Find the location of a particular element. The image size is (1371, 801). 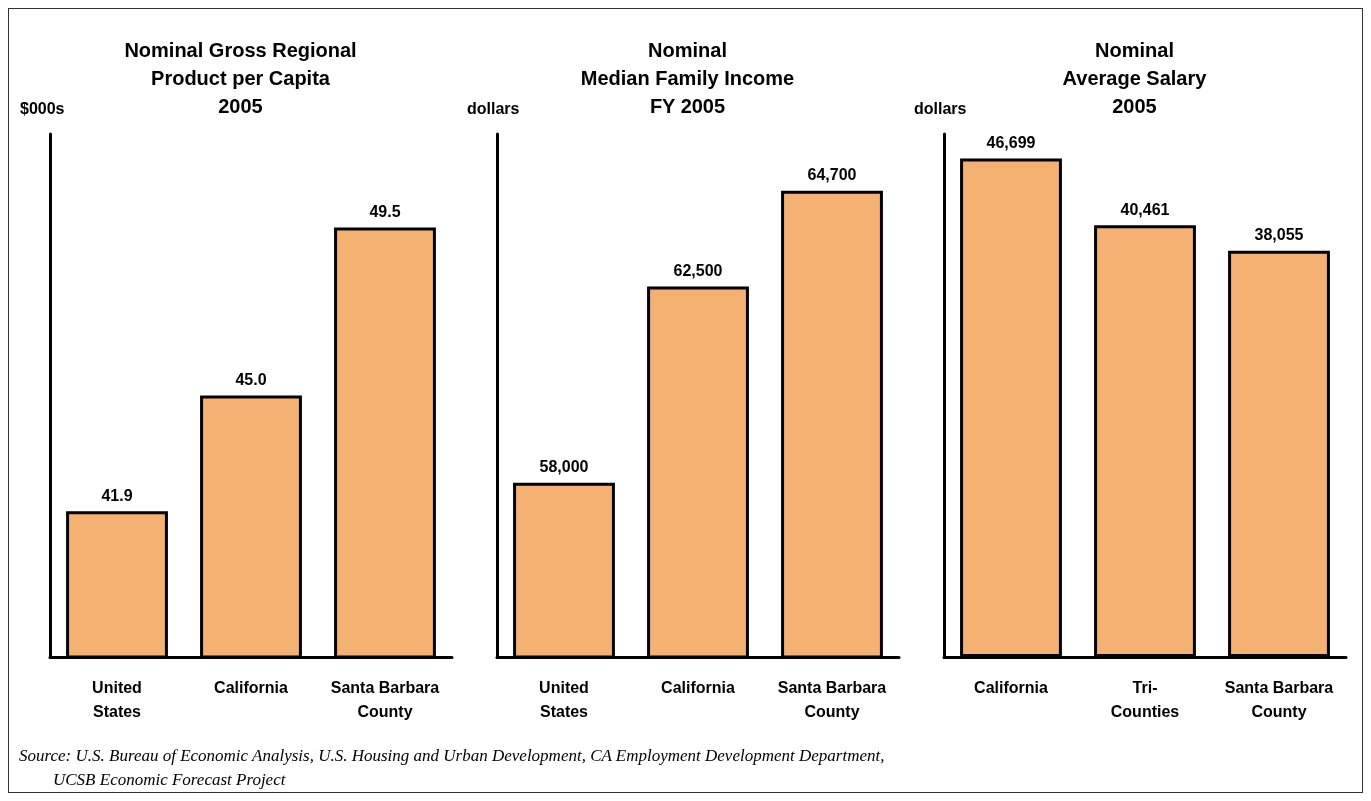

data-label: 49.5 is located at coordinates (385, 211).